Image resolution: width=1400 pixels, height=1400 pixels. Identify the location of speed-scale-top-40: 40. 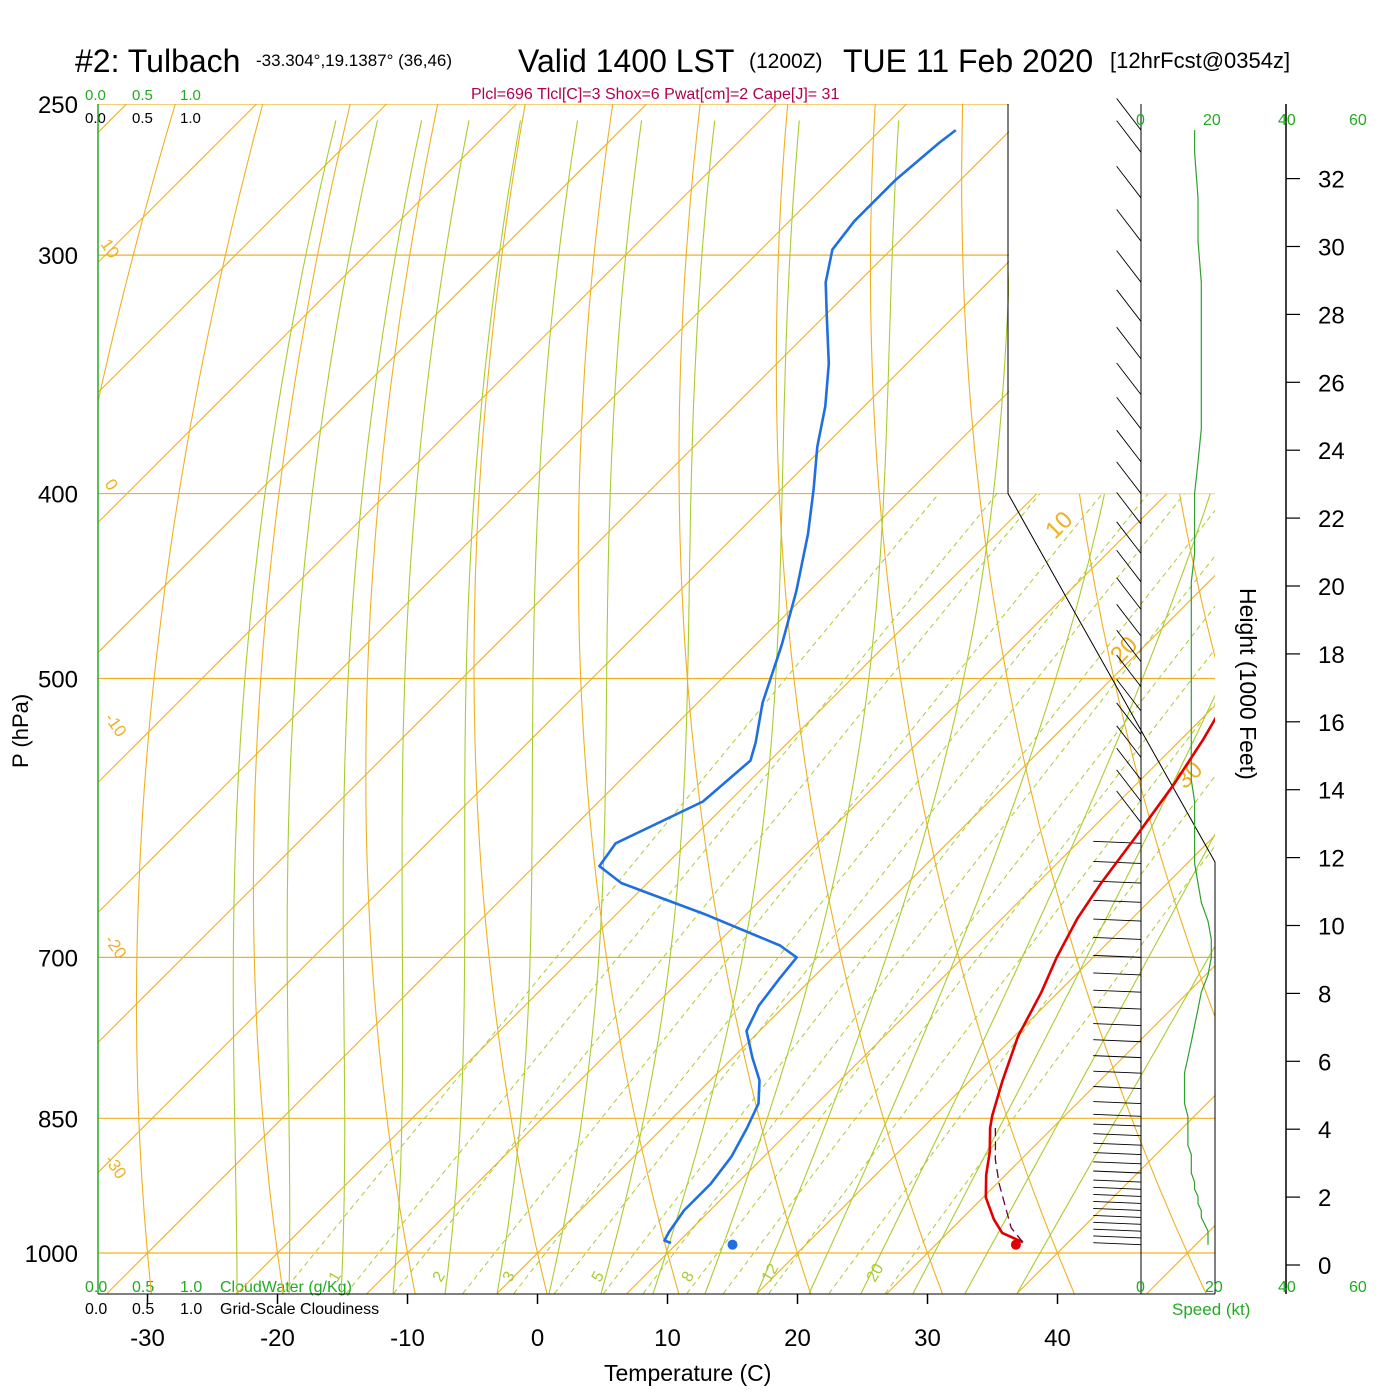
(1287, 120).